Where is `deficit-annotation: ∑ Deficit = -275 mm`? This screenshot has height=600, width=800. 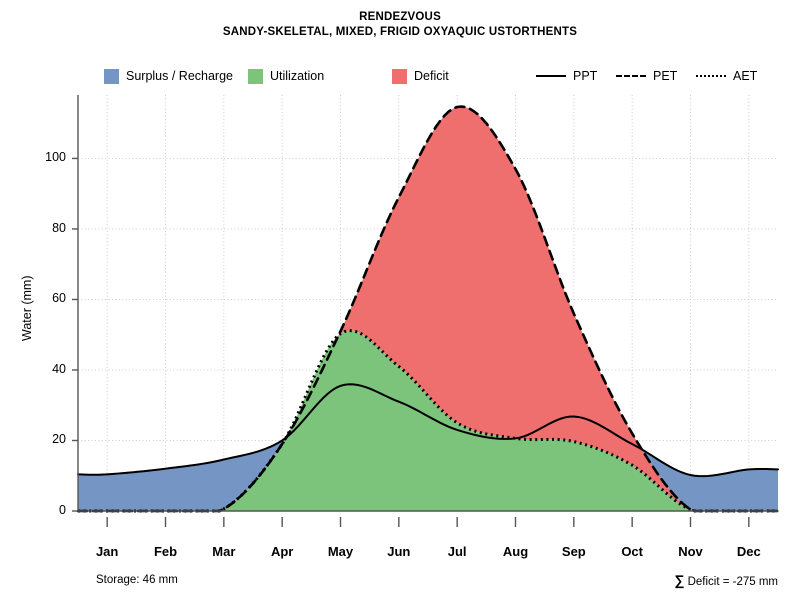
deficit-annotation: ∑ Deficit = -275 mm is located at coordinates (726, 580).